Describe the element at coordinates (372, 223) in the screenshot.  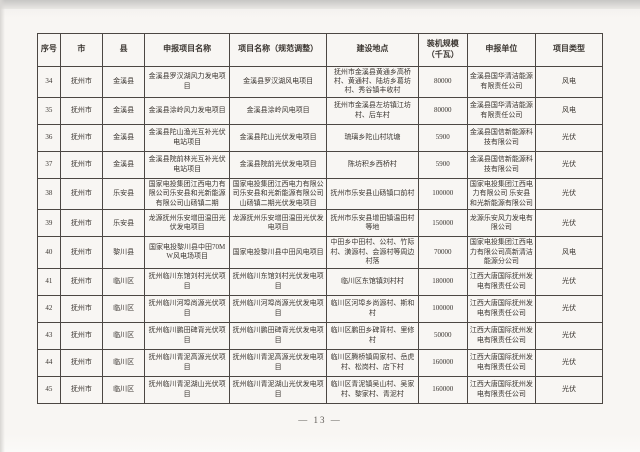
I see `table-cell: 抚州市乐安县增田镇温田村等地` at that location.